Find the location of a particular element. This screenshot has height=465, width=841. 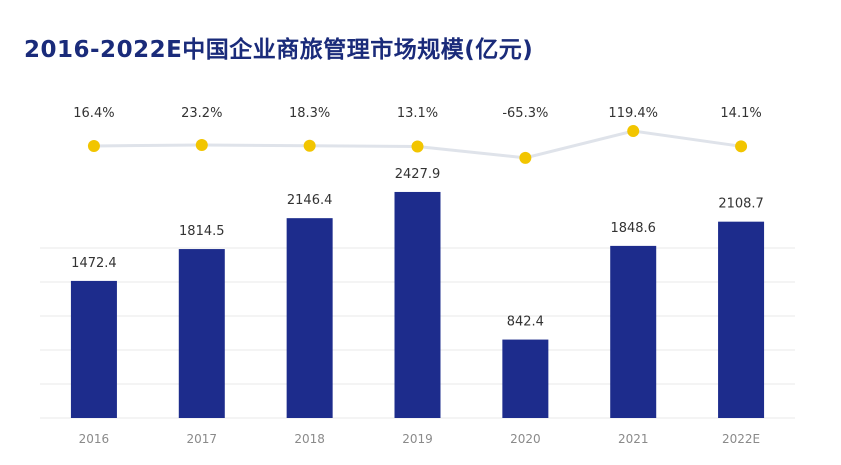

x-tick-2018: 2018 is located at coordinates (309, 439).